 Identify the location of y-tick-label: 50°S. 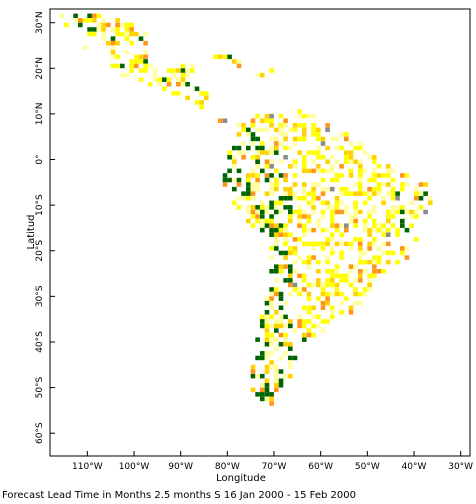
(40, 387).